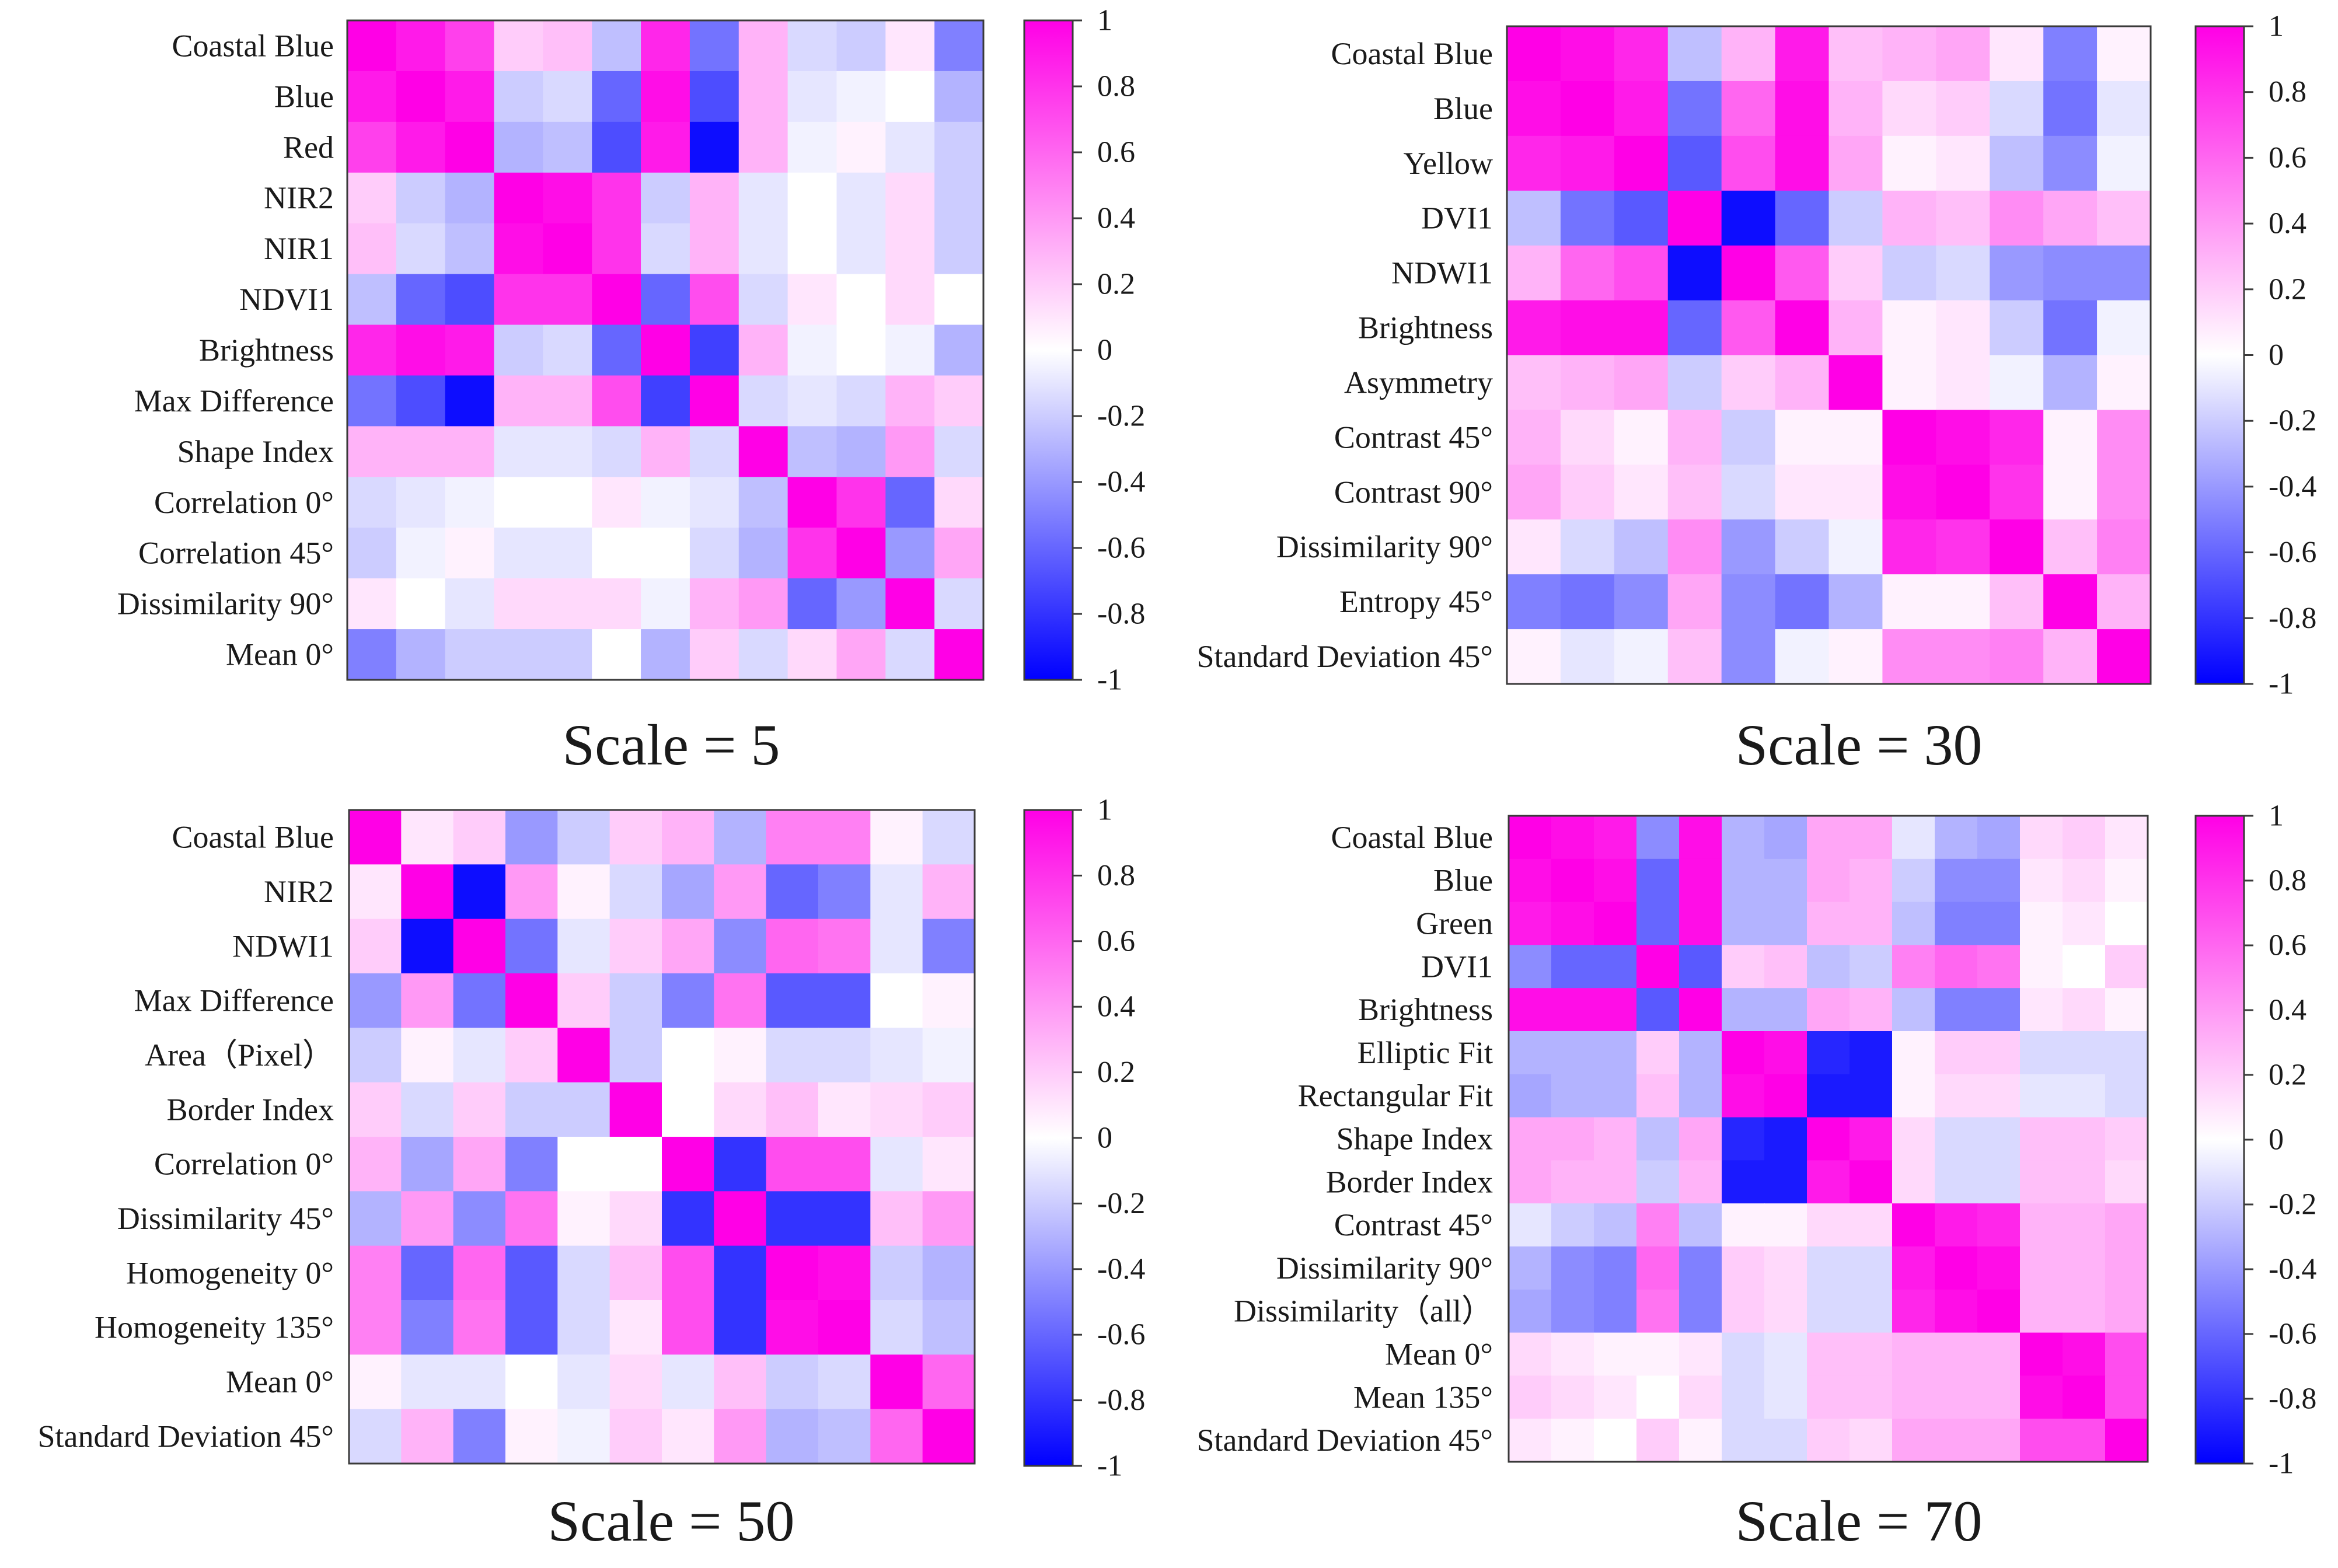 The height and width of the screenshot is (1568, 2338). What do you see at coordinates (250, 1109) in the screenshot?
I see `row-label: Border Index` at bounding box center [250, 1109].